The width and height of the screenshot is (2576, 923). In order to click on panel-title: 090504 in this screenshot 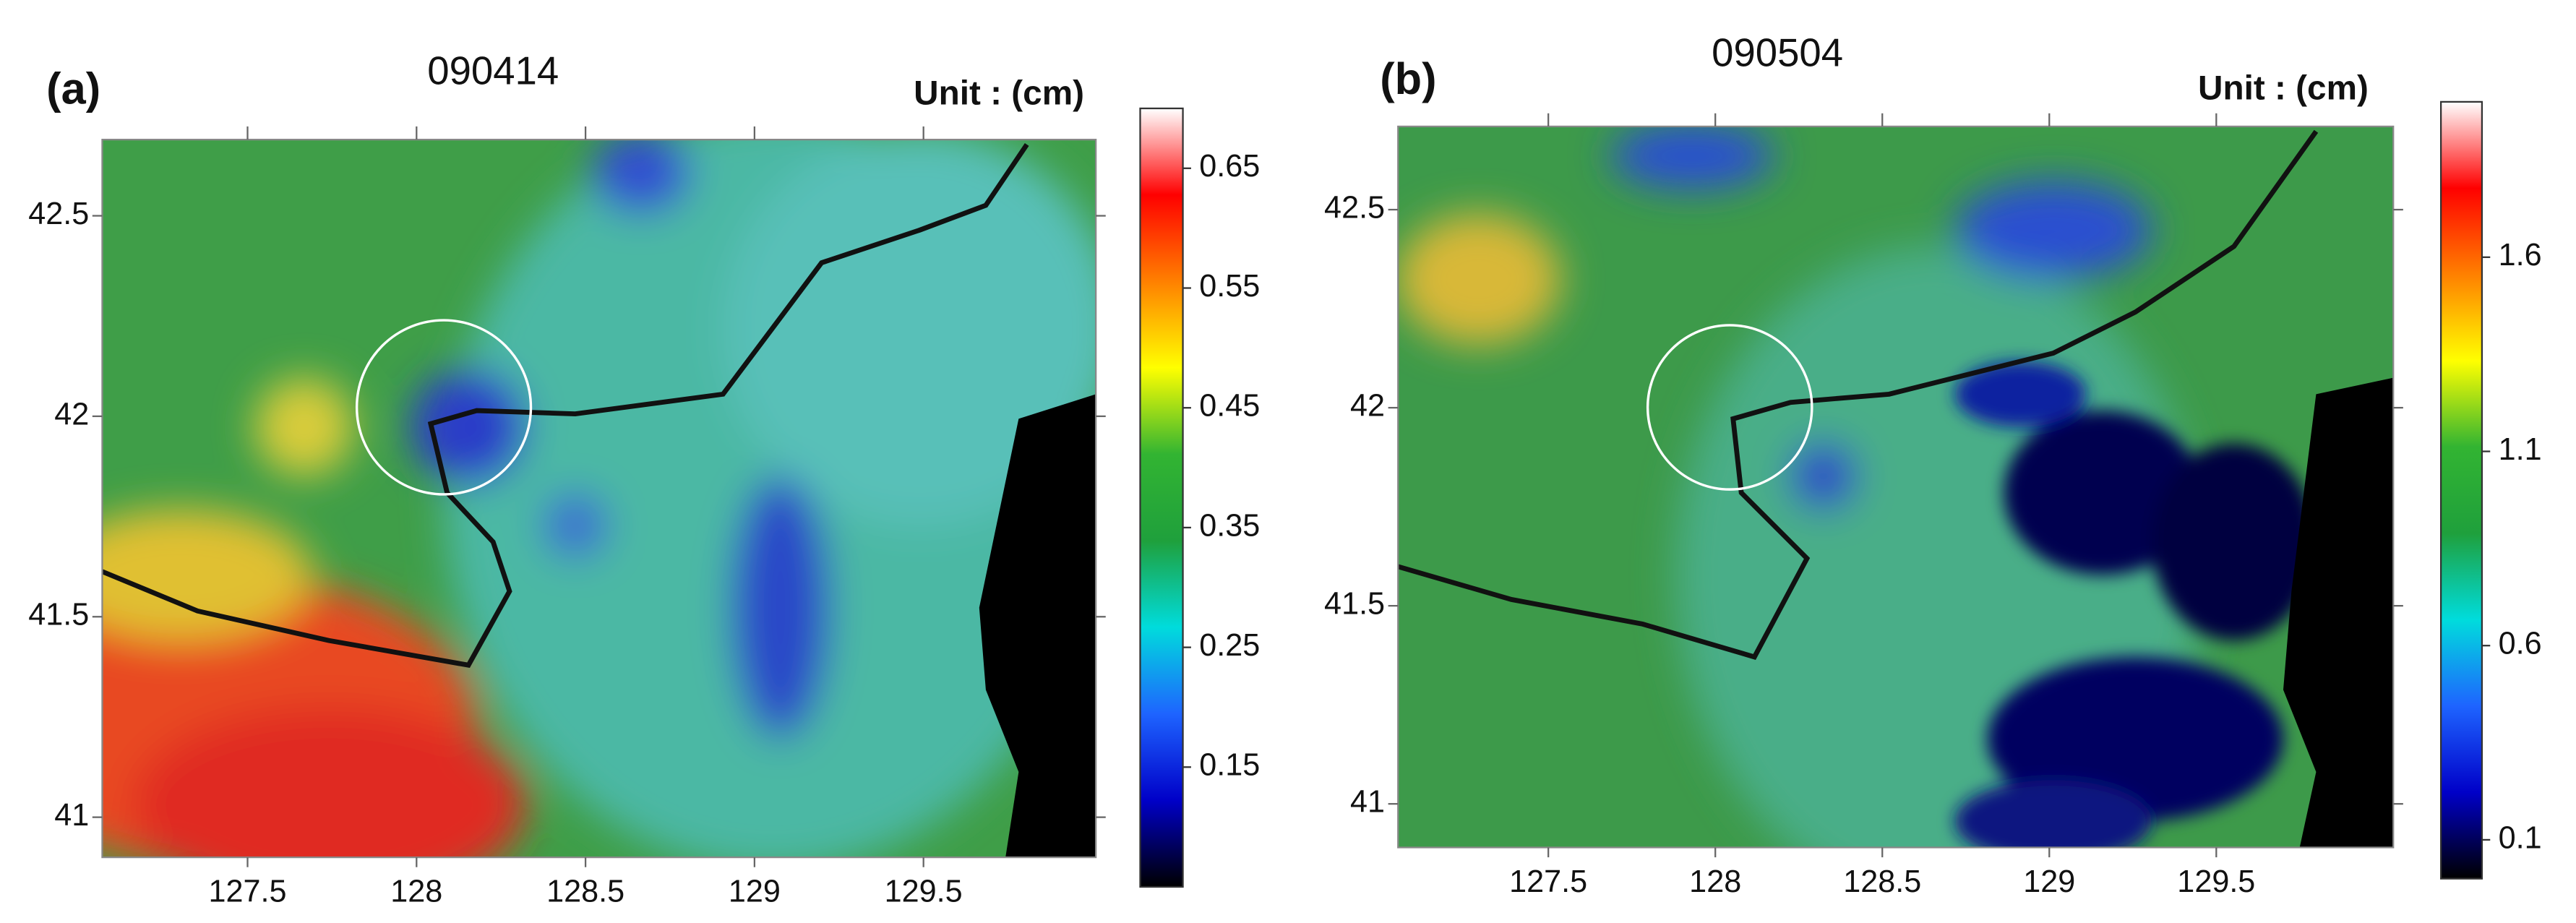, I will do `click(1778, 53)`.